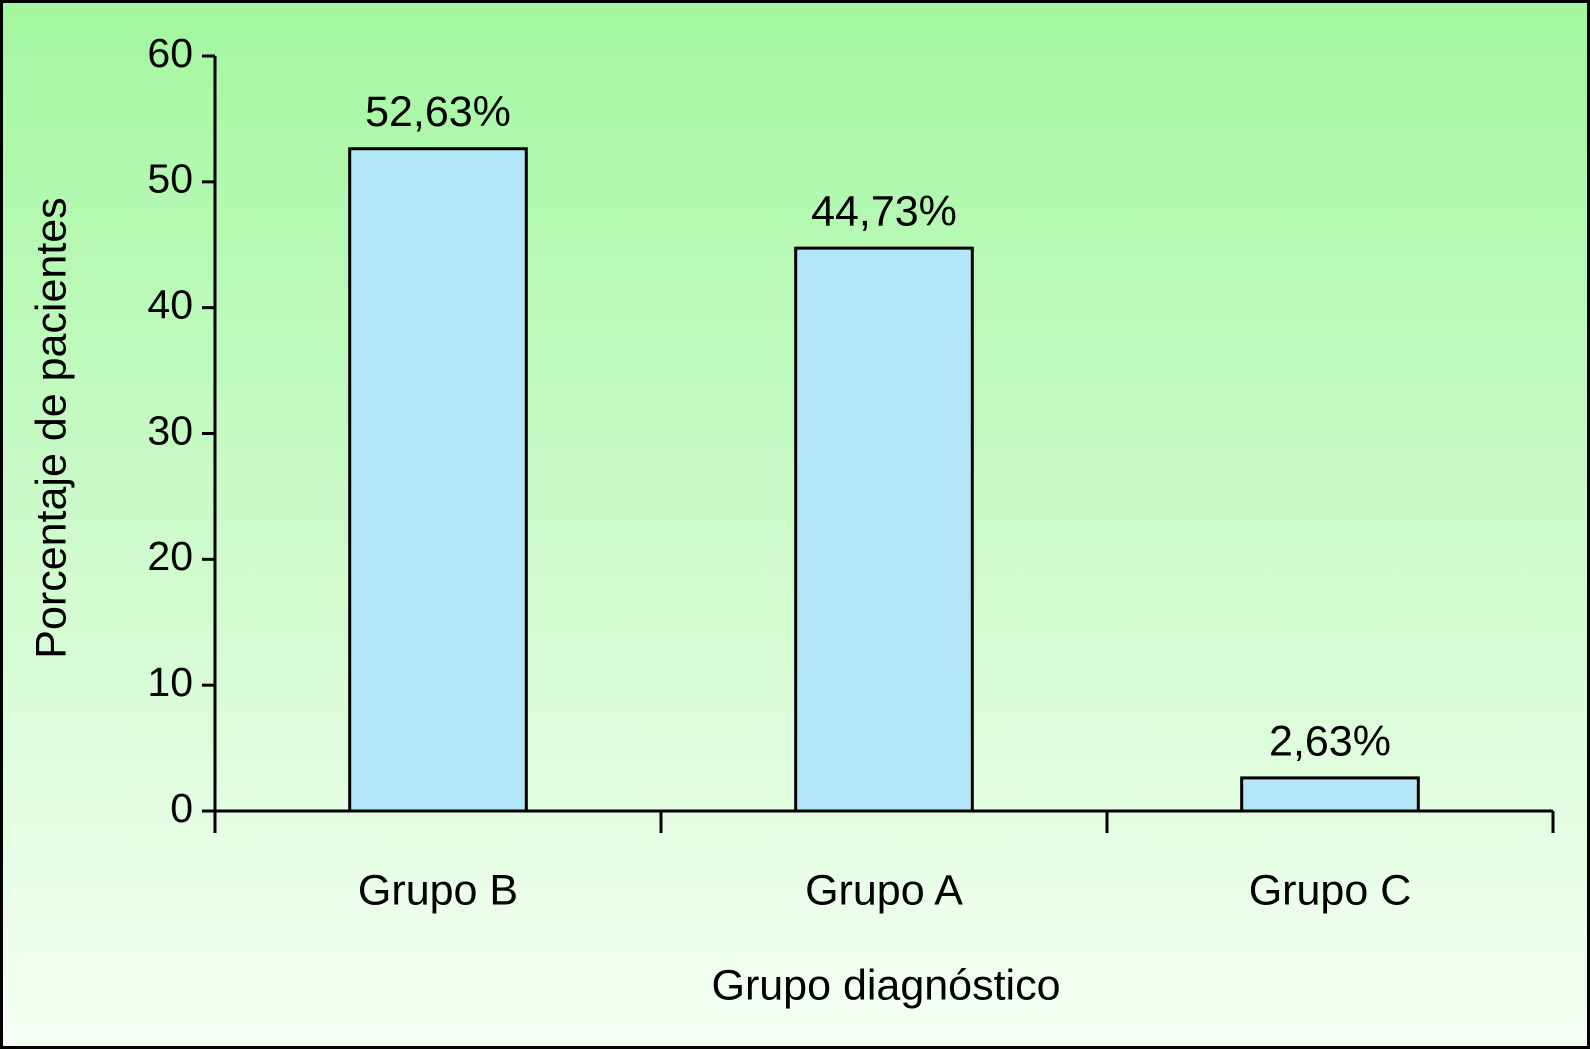 This screenshot has width=1590, height=1049. What do you see at coordinates (170, 556) in the screenshot?
I see `y-tick-label: 20` at bounding box center [170, 556].